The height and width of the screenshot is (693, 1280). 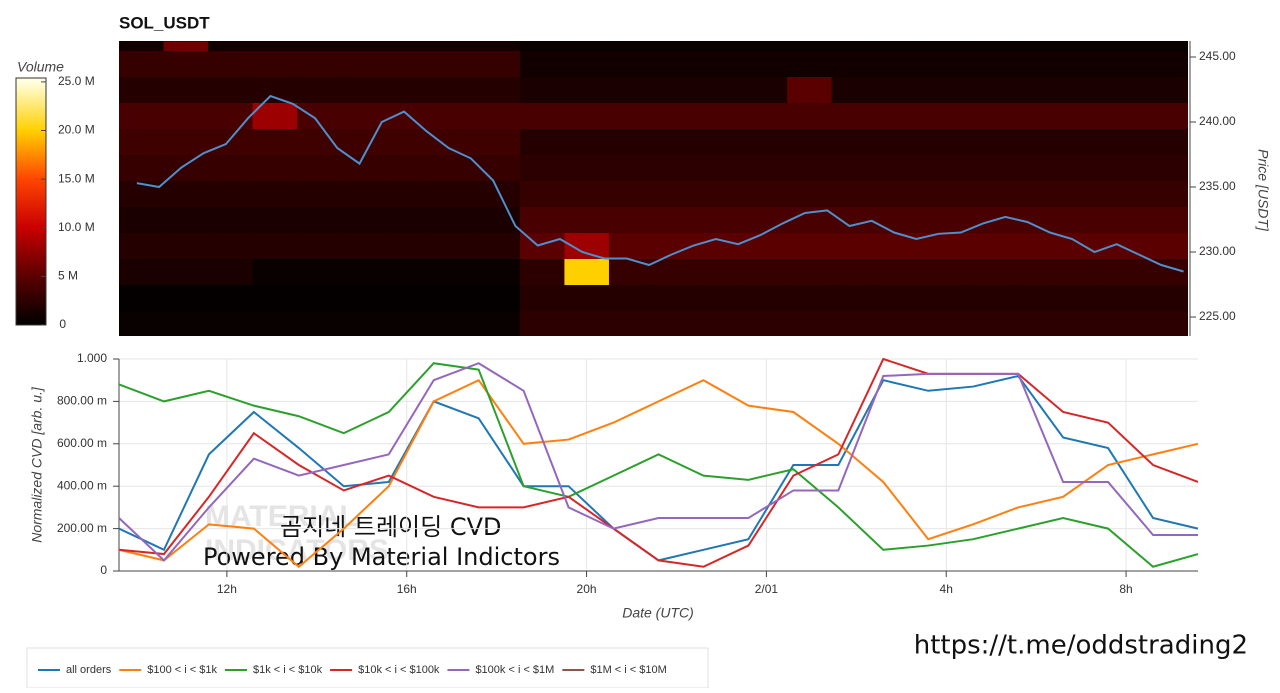 I want to click on y-tick-label: 240.00, so click(x=1217, y=121).